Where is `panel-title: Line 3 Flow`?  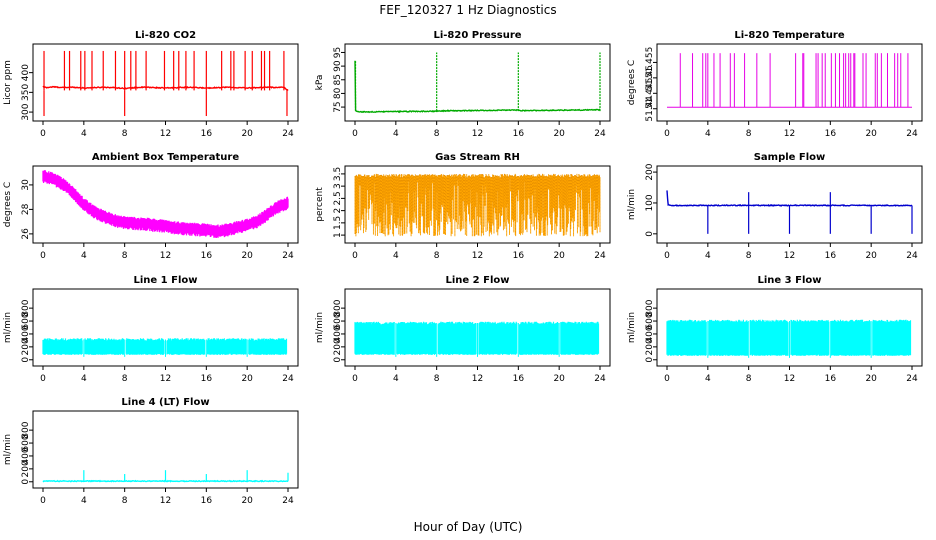 panel-title: Line 3 Flow is located at coordinates (790, 280).